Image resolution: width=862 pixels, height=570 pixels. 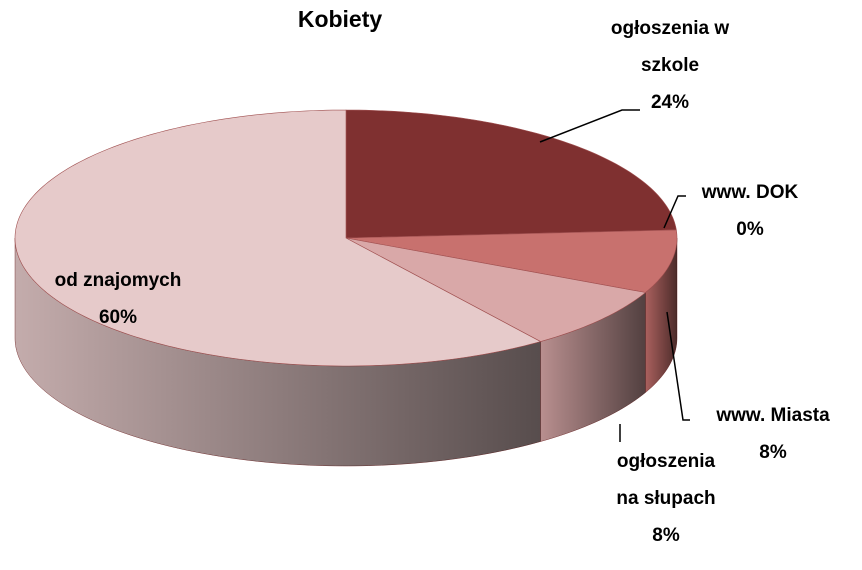 I want to click on data-label: www. DOK 0%, so click(x=750, y=211).